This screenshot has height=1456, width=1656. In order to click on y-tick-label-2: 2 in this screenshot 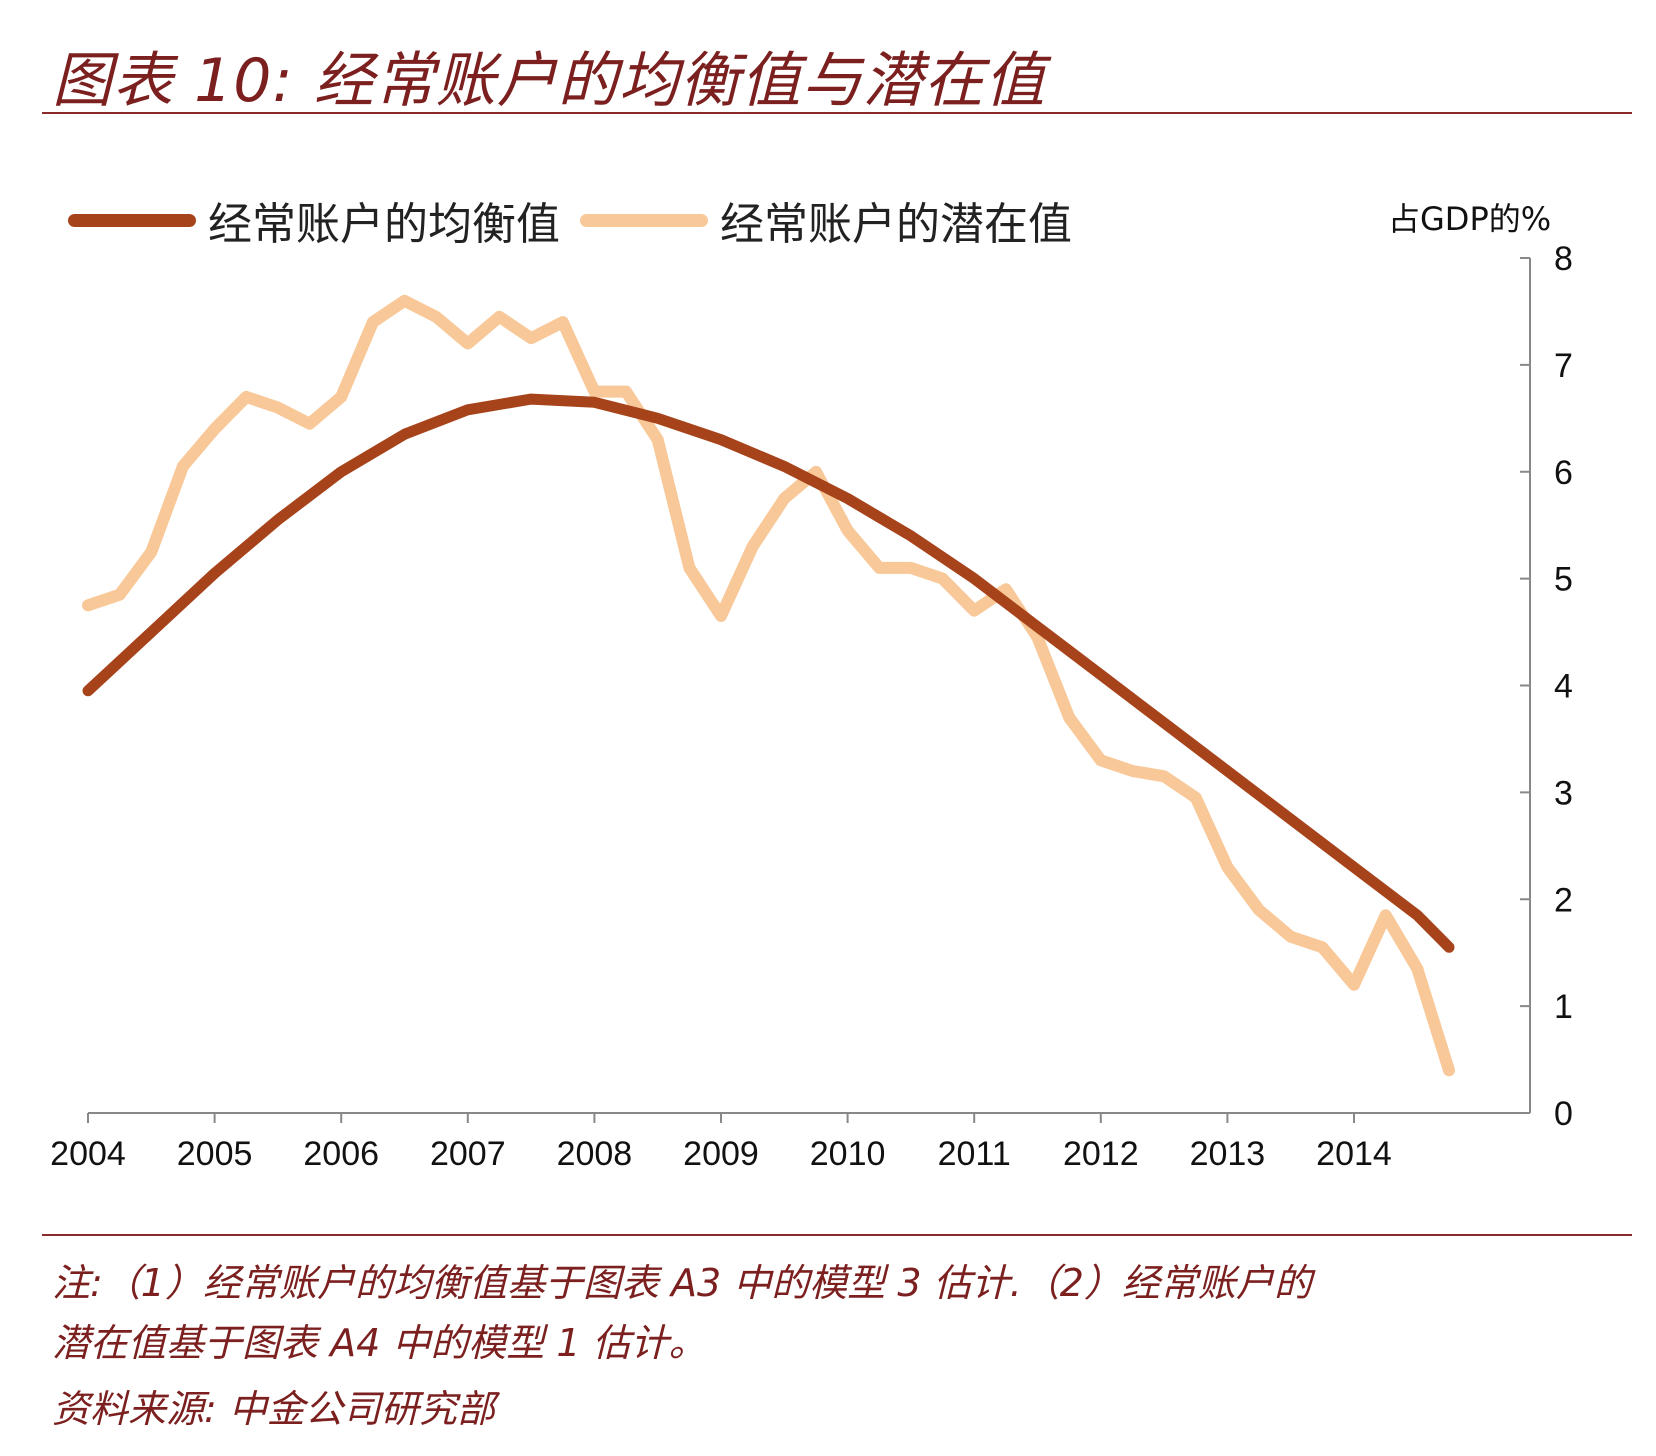, I will do `click(1563, 900)`.